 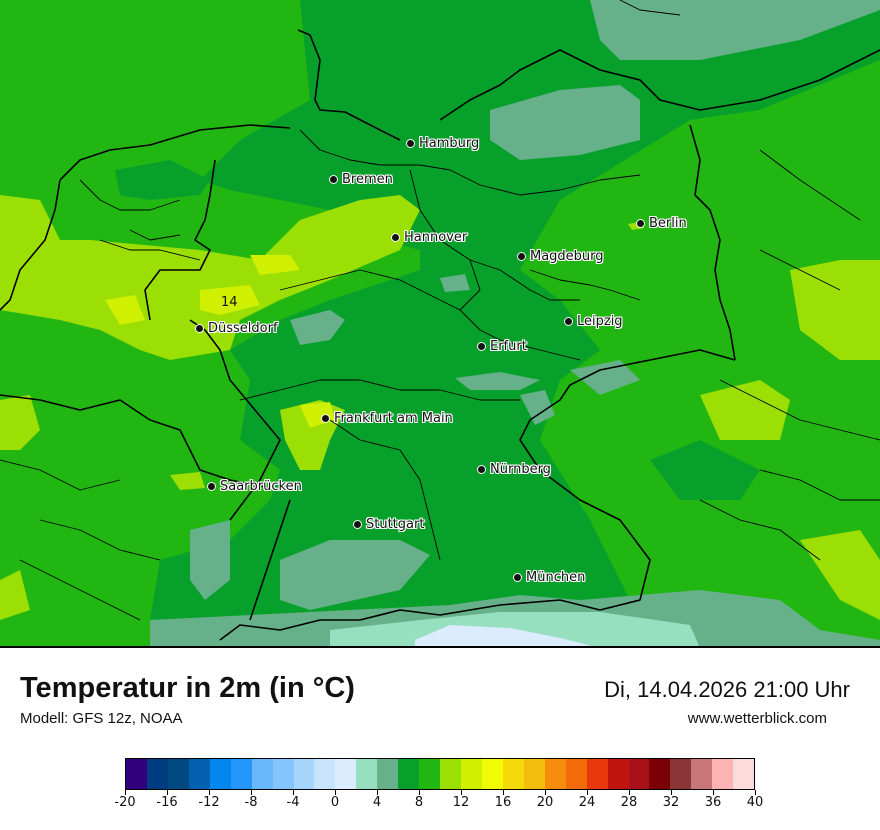 I want to click on temperature-colorbar, so click(x=440, y=774).